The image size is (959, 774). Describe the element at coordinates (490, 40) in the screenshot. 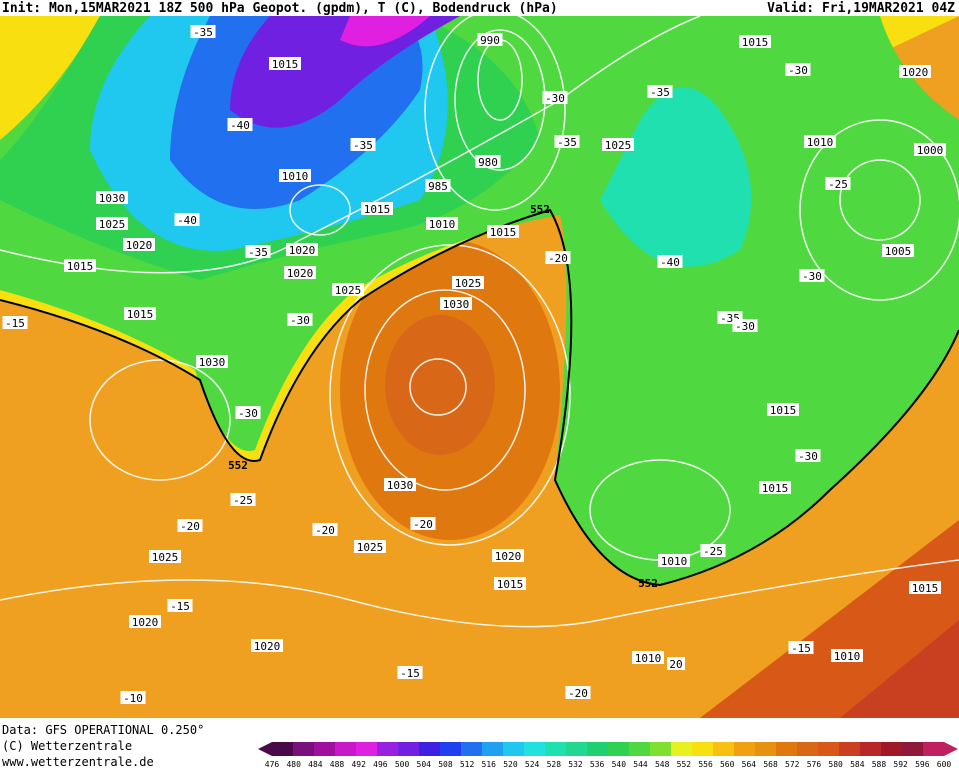

I see `contour-label: 990` at that location.